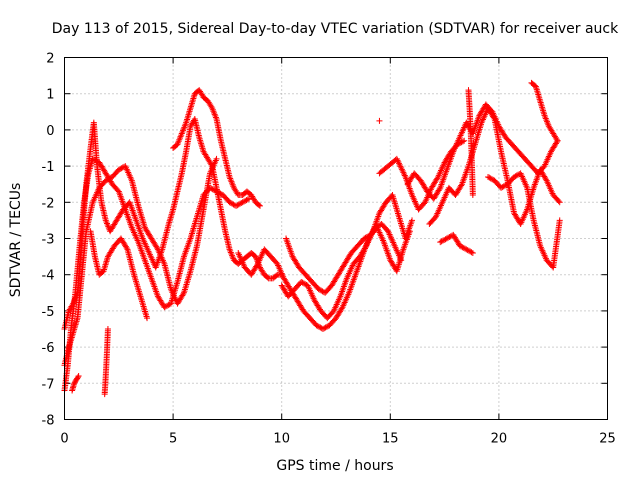 The image size is (640, 480). I want to click on series-trace-p, so click(456, 243).